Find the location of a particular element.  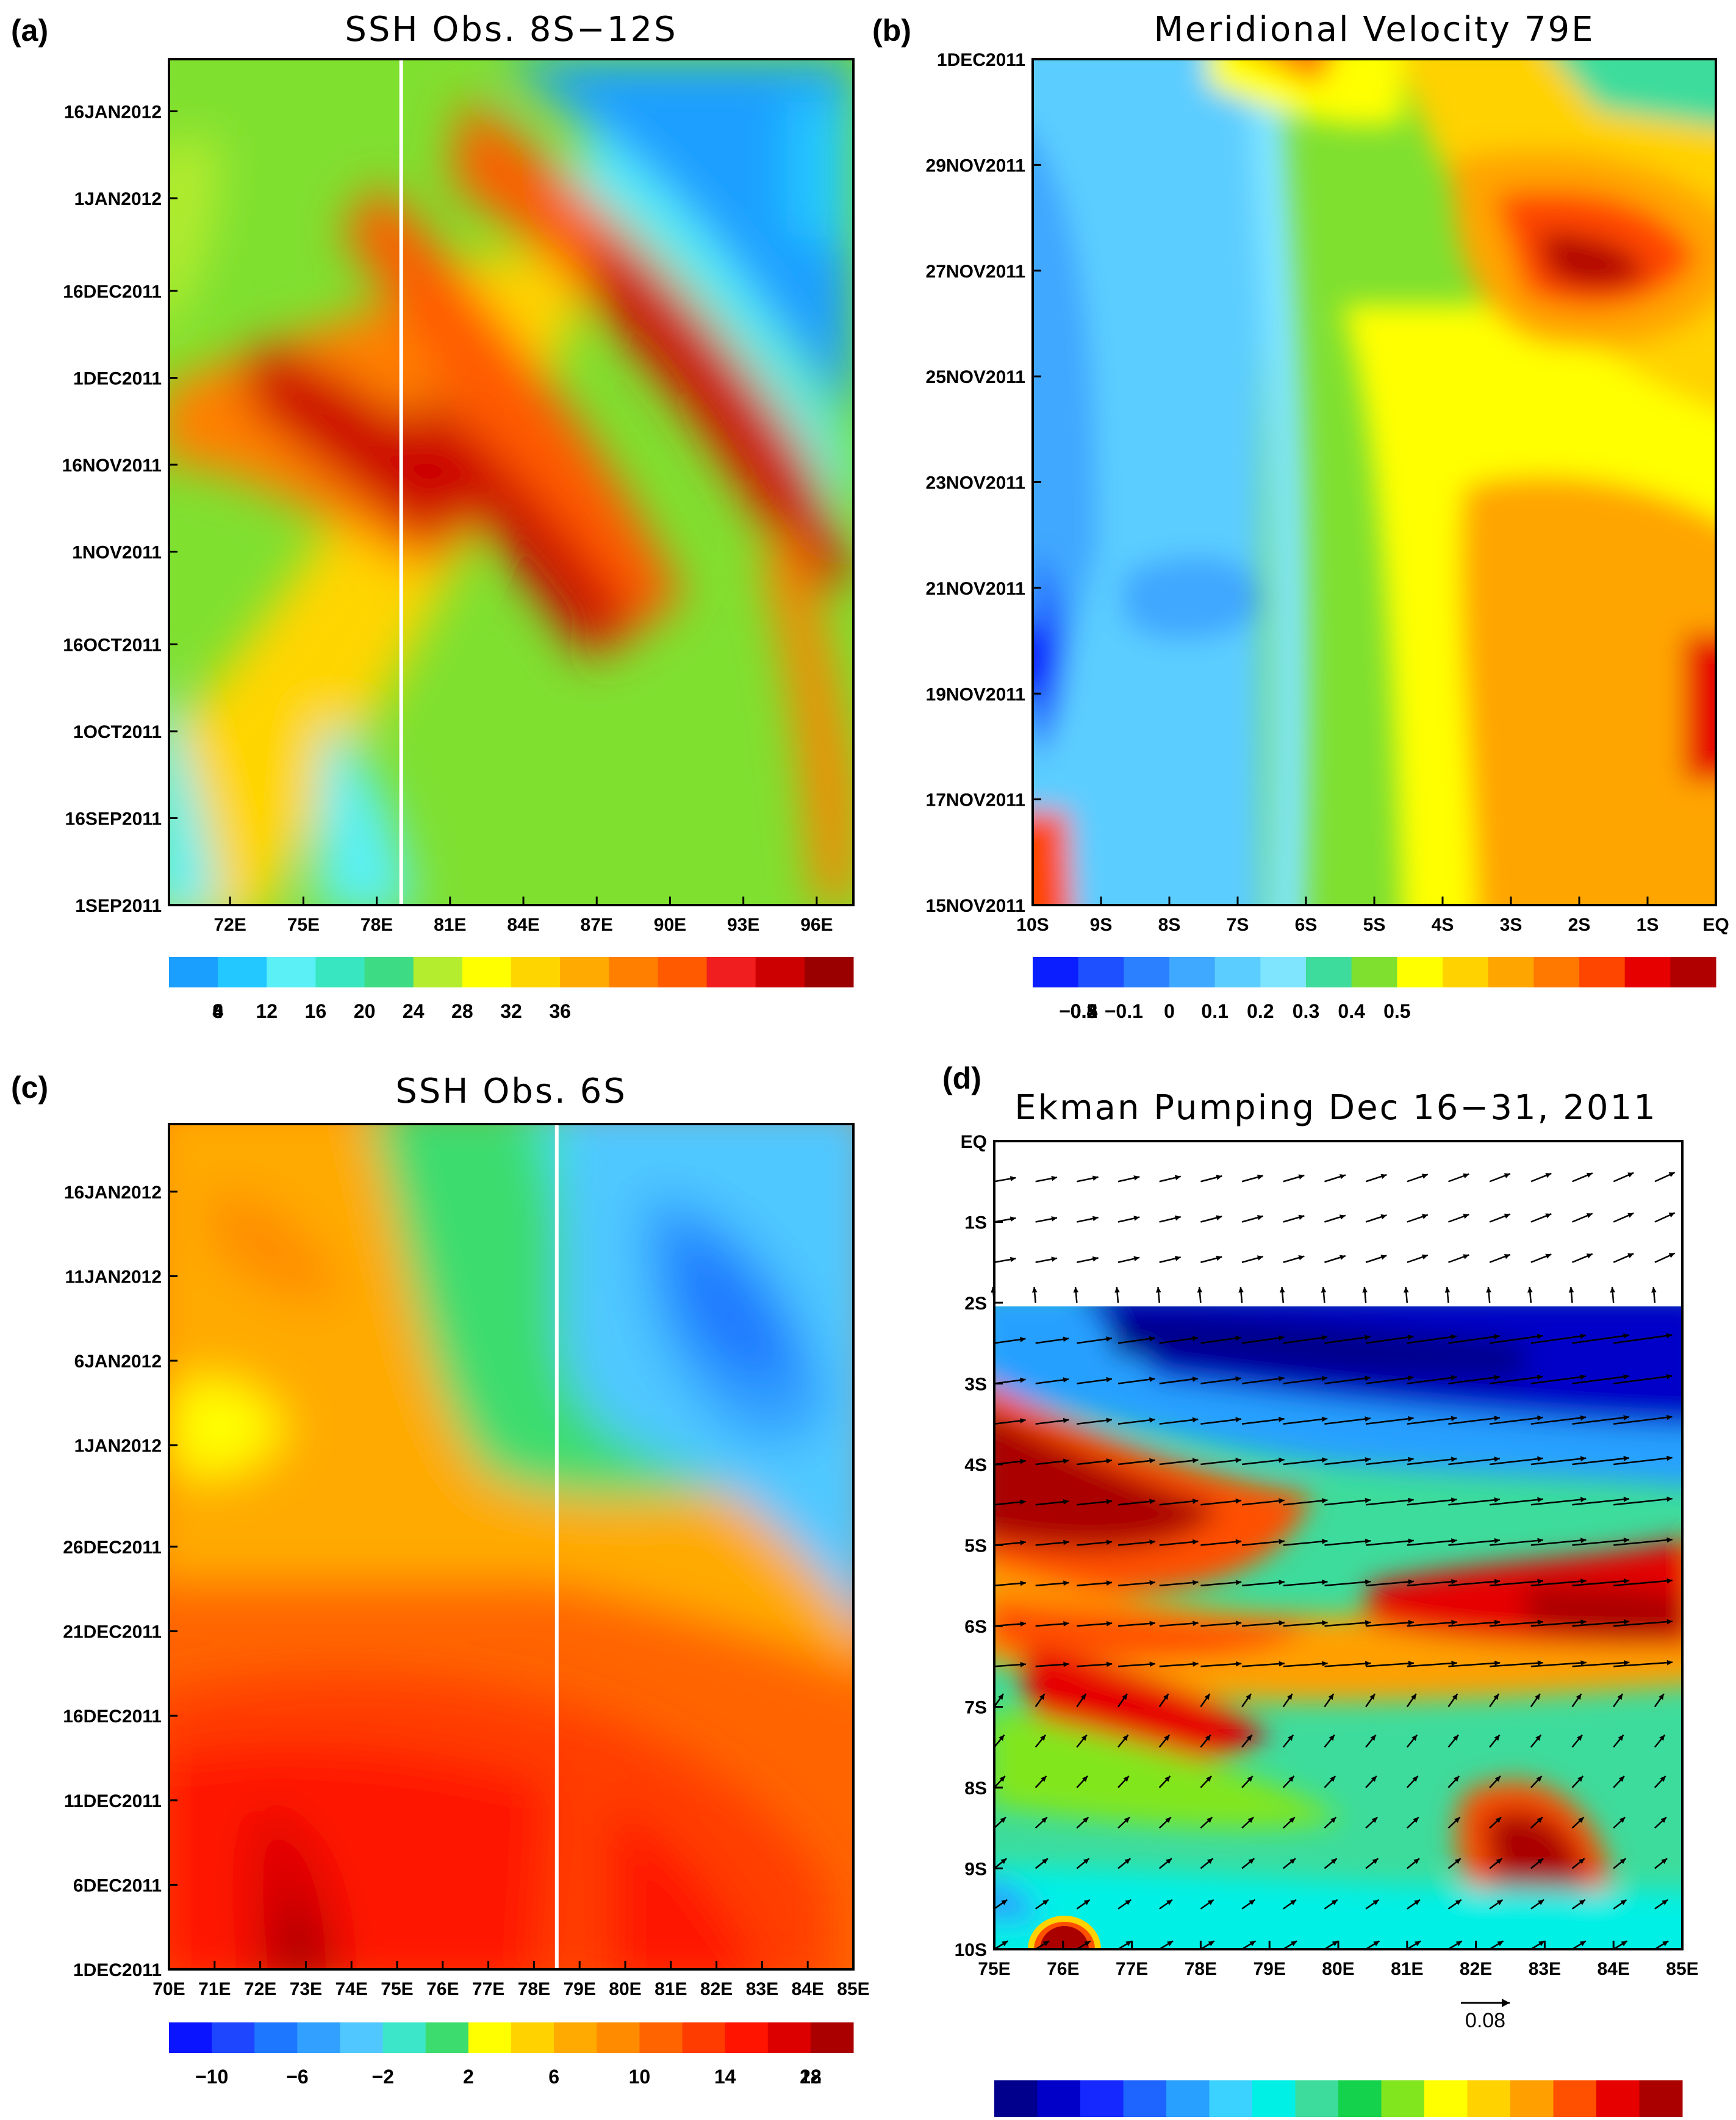

y-tick-label: 10S is located at coordinates (971, 1950).